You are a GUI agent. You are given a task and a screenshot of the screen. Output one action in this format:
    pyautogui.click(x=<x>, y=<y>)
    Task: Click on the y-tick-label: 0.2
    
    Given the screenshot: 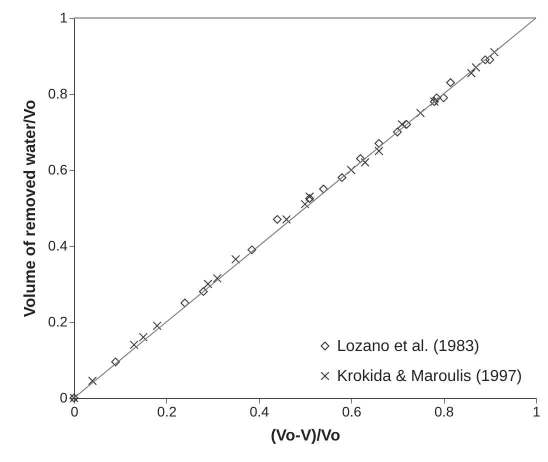 What is the action you would take?
    pyautogui.click(x=58, y=322)
    